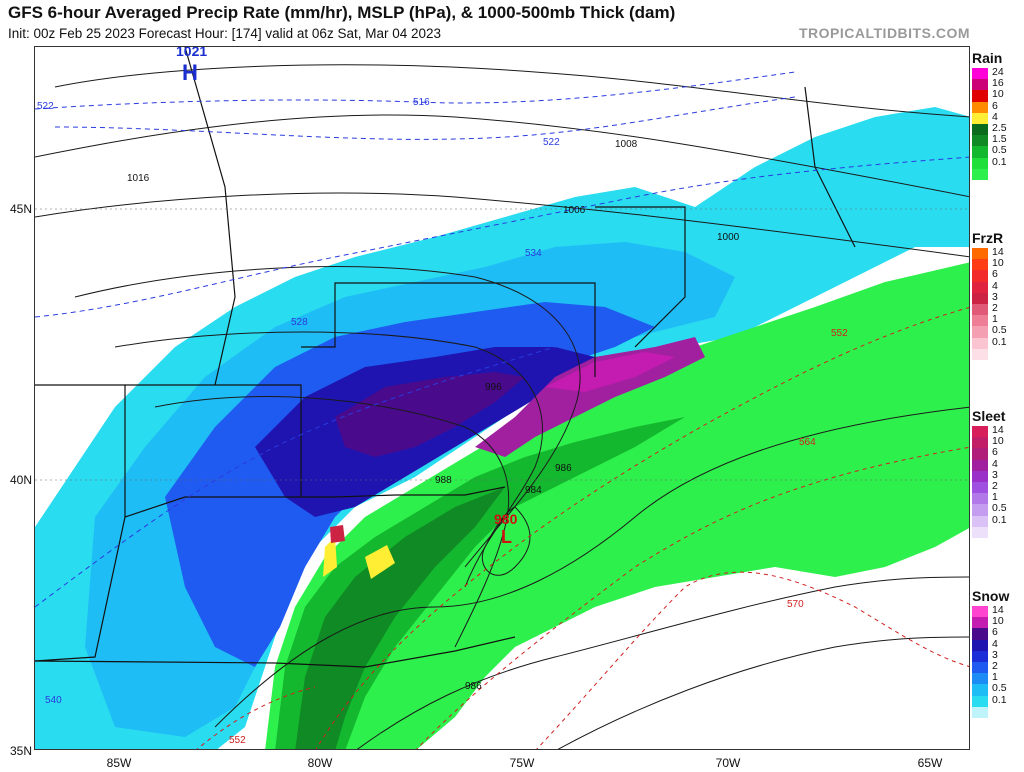 The height and width of the screenshot is (772, 1024). I want to click on isobar-label: 996, so click(493, 387).